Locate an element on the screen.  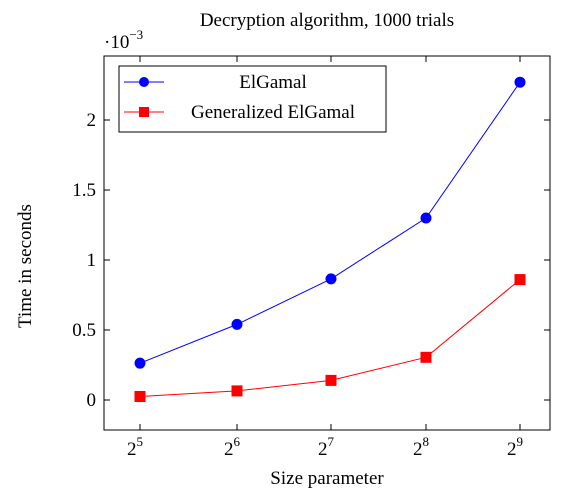
y-tick-label: 1.5 is located at coordinates (84, 190).